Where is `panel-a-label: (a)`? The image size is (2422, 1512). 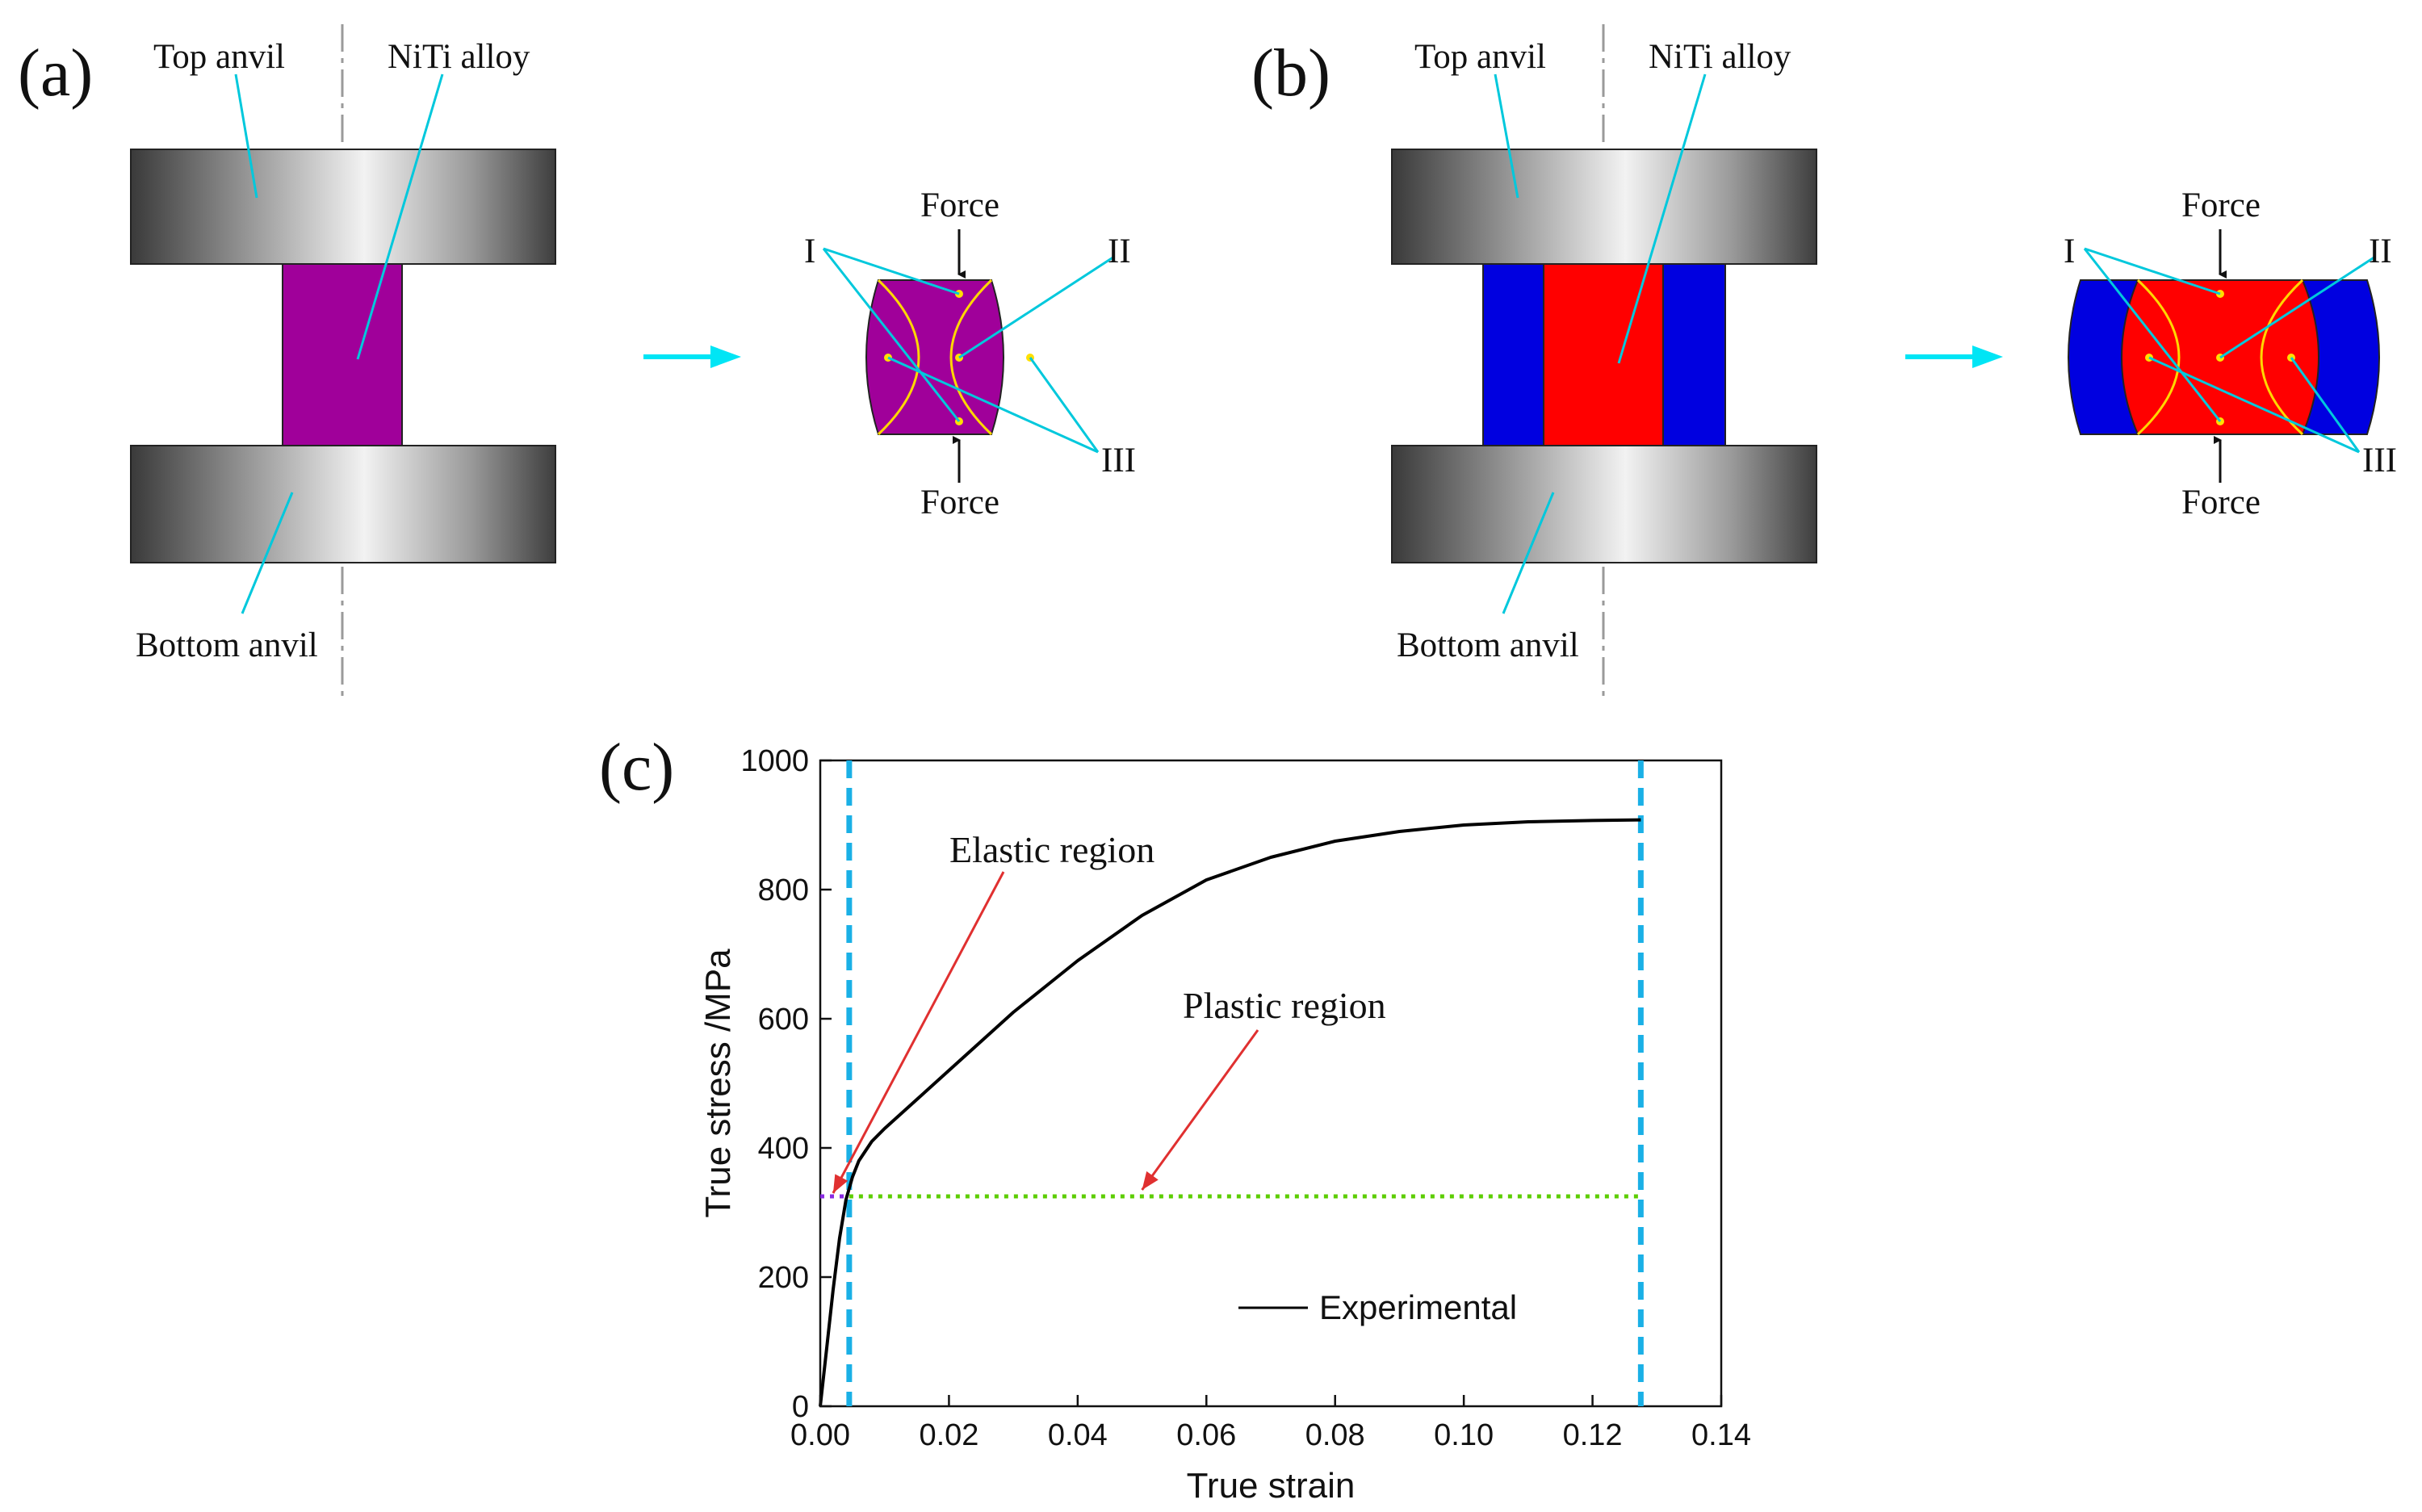 panel-a-label: (a) is located at coordinates (55, 73).